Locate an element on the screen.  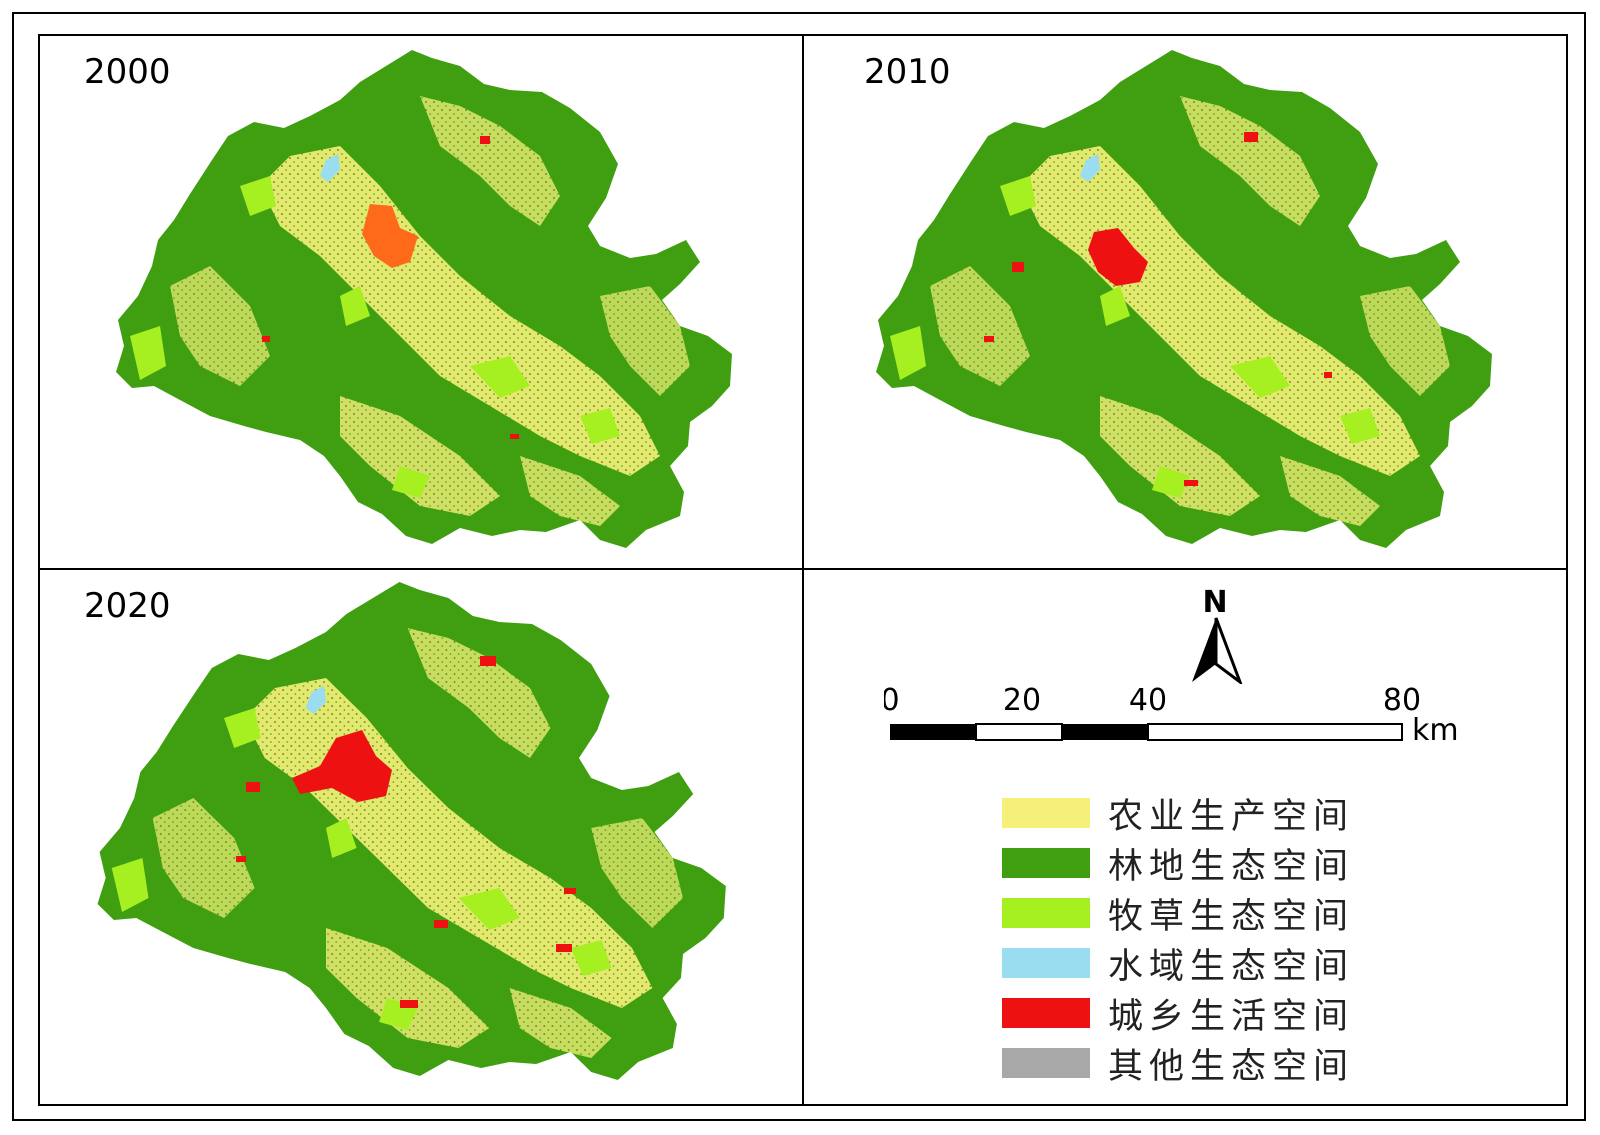
scale-tick-label: 20 is located at coordinates (1022, 701).